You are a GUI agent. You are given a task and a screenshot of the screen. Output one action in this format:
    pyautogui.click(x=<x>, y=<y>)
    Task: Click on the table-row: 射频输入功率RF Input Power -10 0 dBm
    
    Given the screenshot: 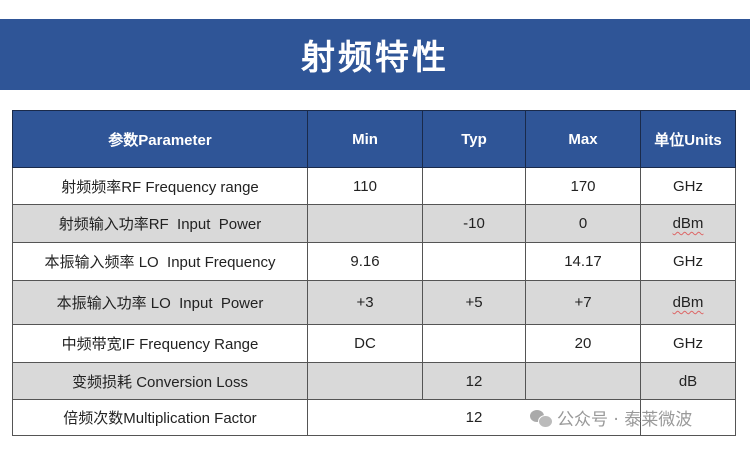 What is the action you would take?
    pyautogui.click(x=374, y=223)
    